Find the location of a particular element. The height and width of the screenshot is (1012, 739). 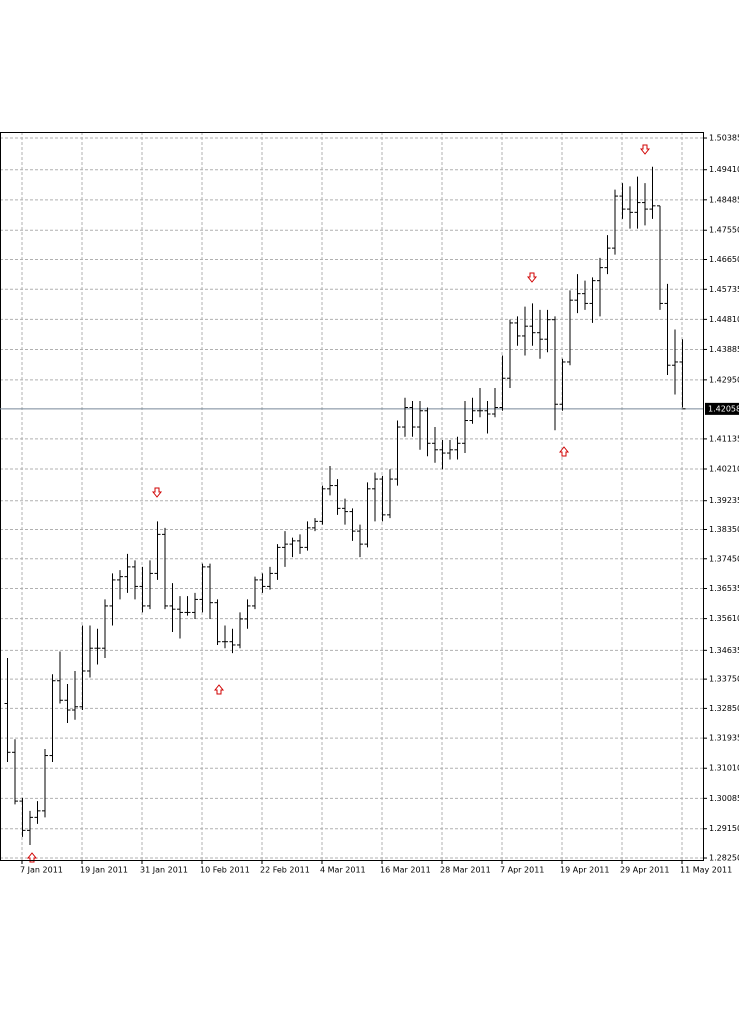

y-tick-label: 1.42950 is located at coordinates (724, 379).